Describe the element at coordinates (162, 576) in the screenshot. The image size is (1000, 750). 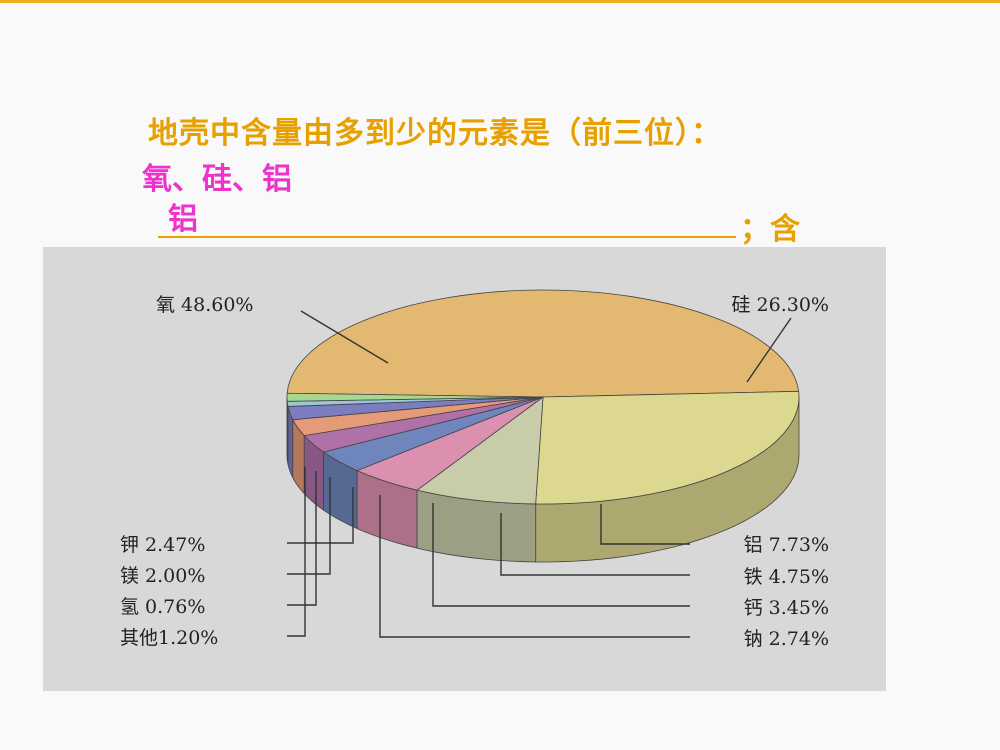
I see `slice-label-7: 镁 2.00%` at that location.